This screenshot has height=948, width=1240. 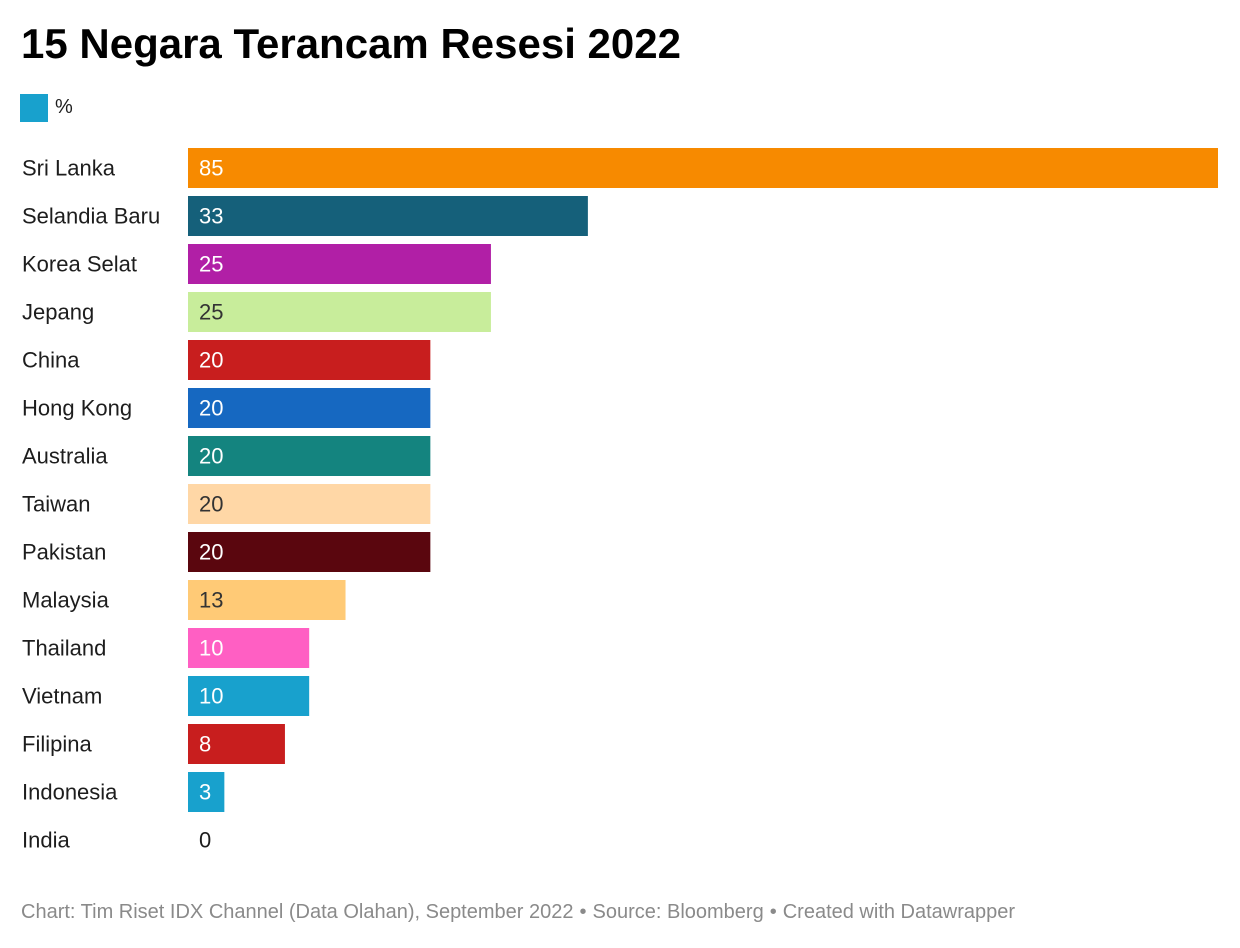 I want to click on footer-source: Source: Bloomberg, so click(x=678, y=912).